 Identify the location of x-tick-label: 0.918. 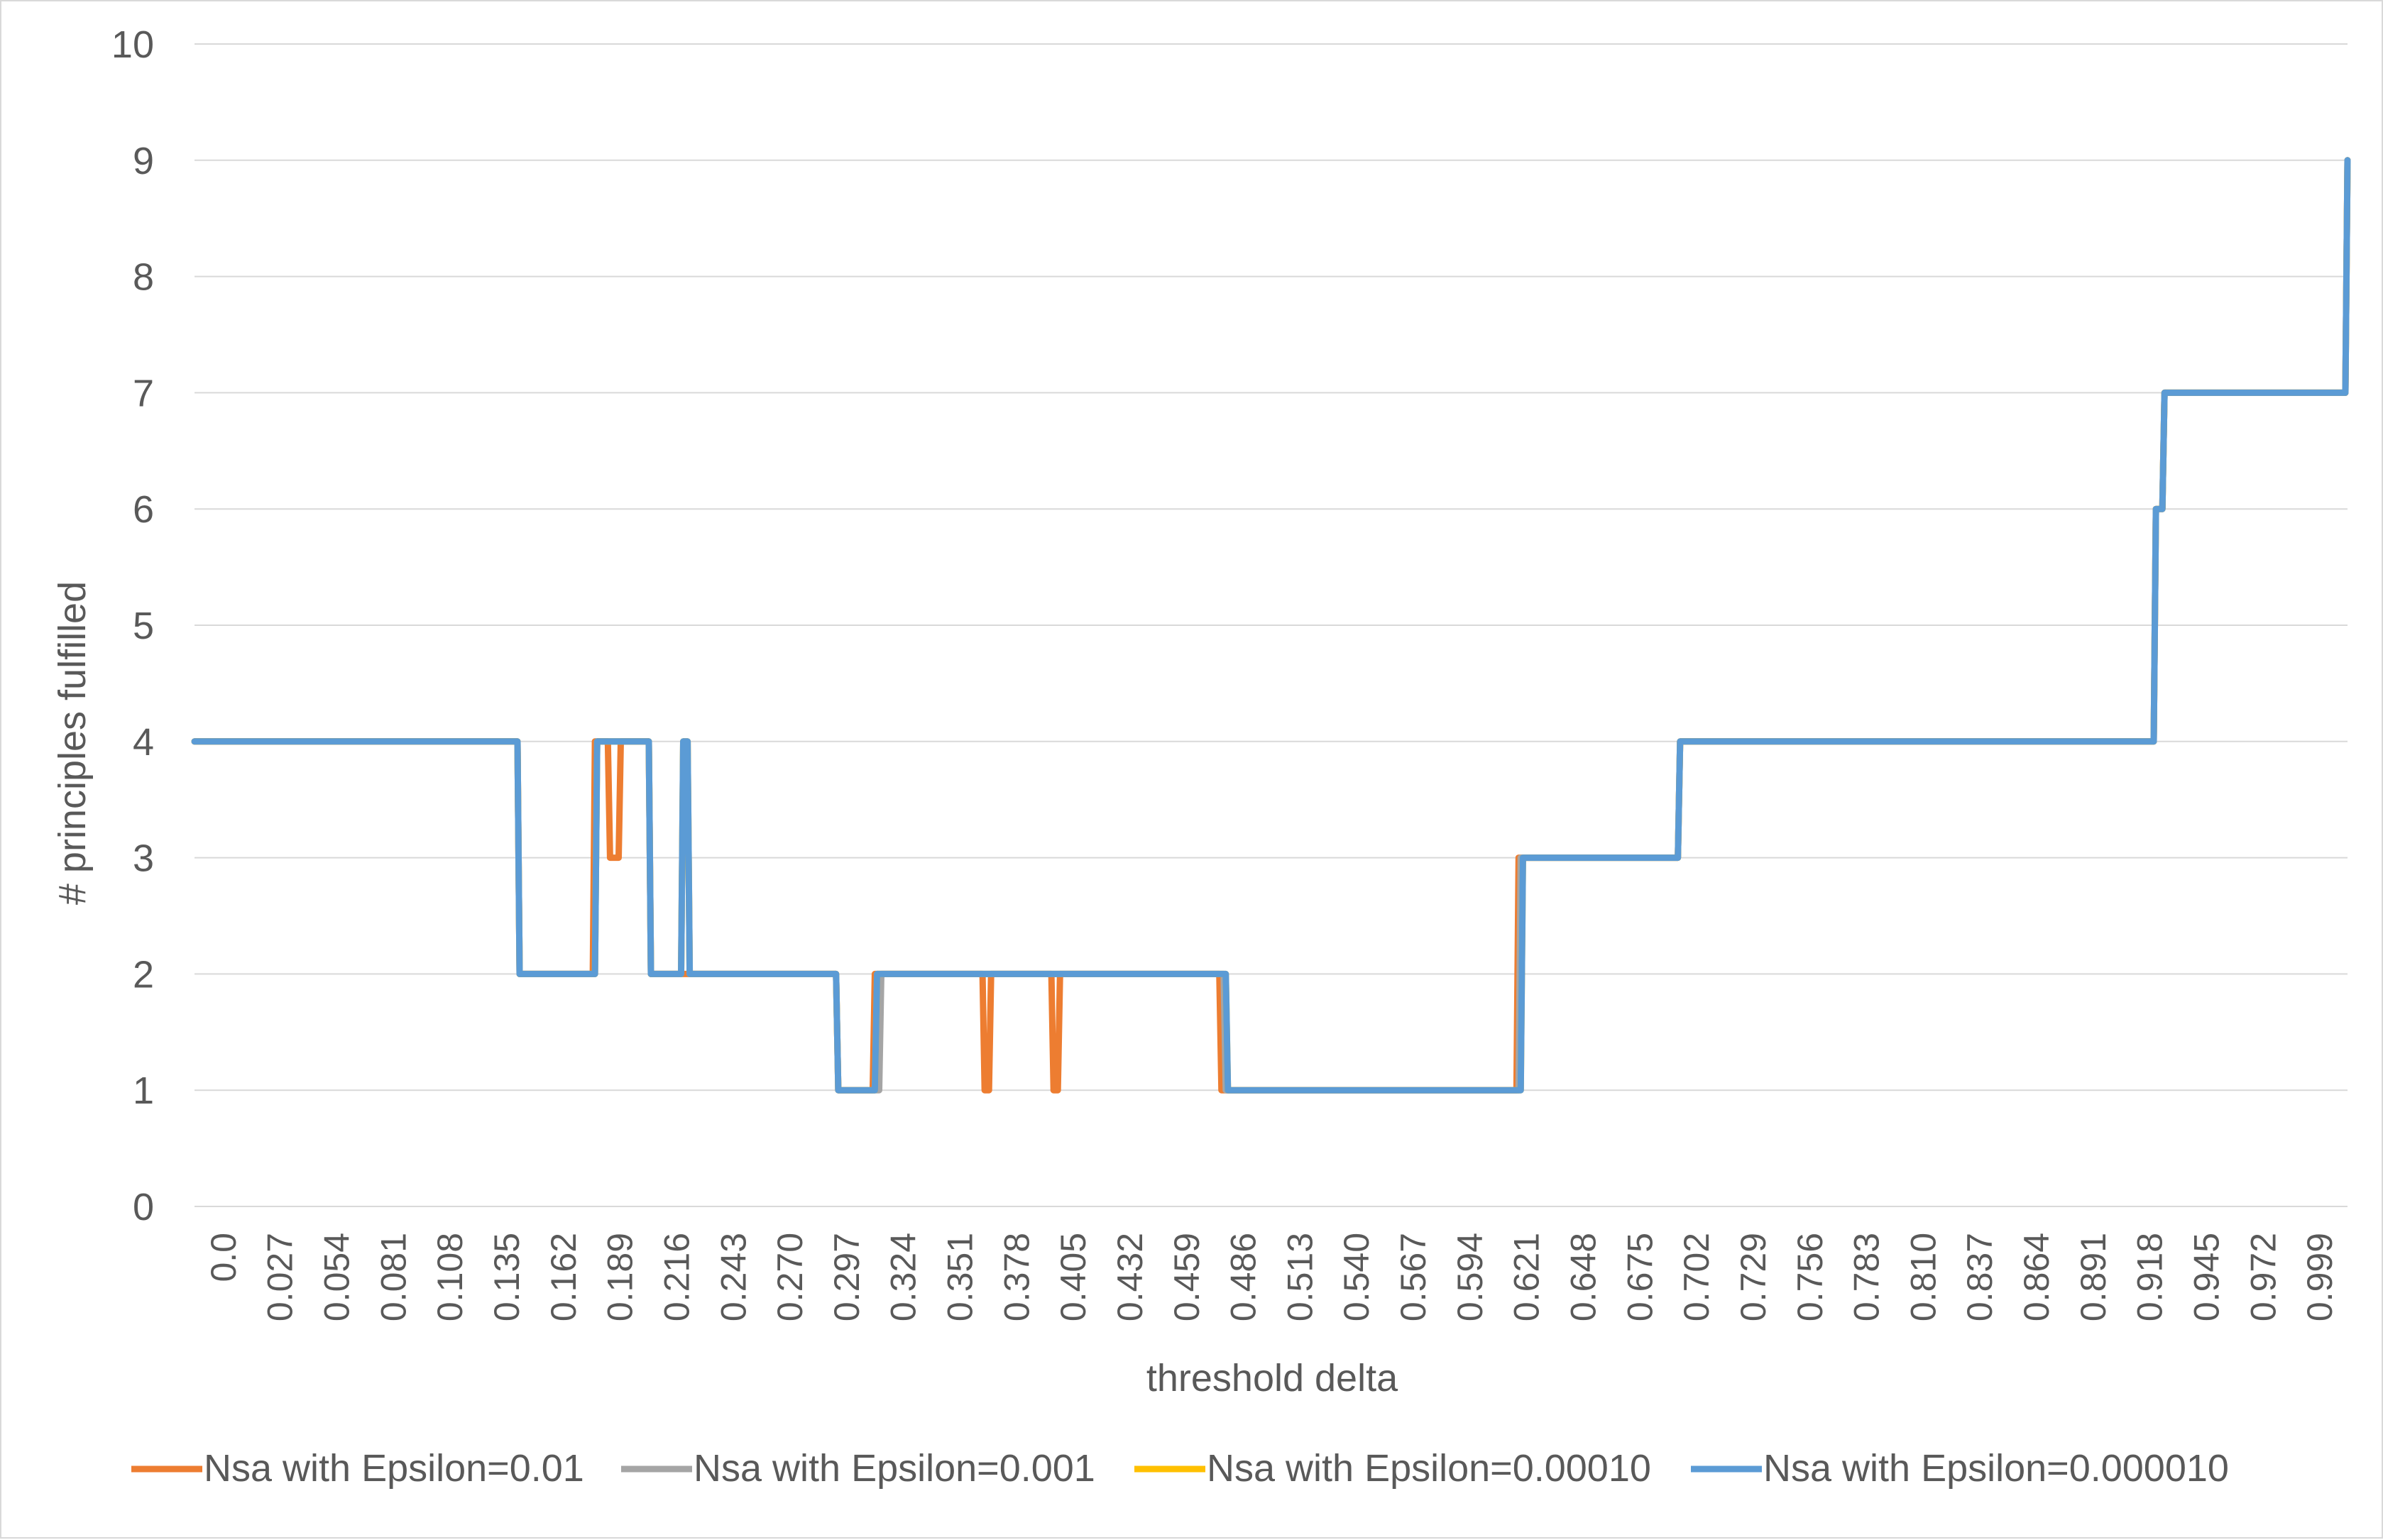
(2150, 1277).